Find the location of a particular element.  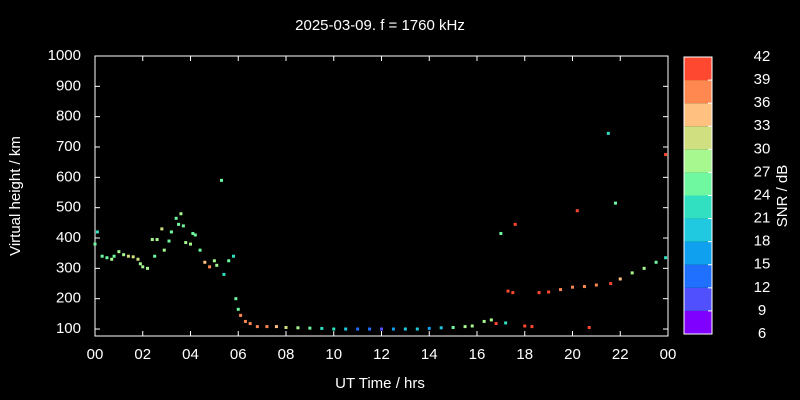

y-tick-label: 500 is located at coordinates (68, 207).